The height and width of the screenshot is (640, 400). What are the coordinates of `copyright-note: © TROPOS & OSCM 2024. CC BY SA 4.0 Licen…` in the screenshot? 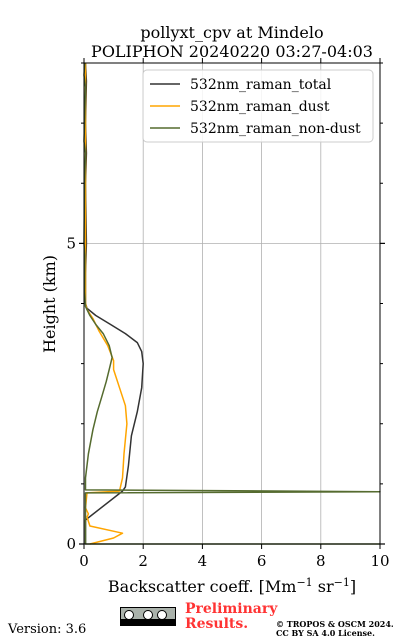 It's located at (337, 629).